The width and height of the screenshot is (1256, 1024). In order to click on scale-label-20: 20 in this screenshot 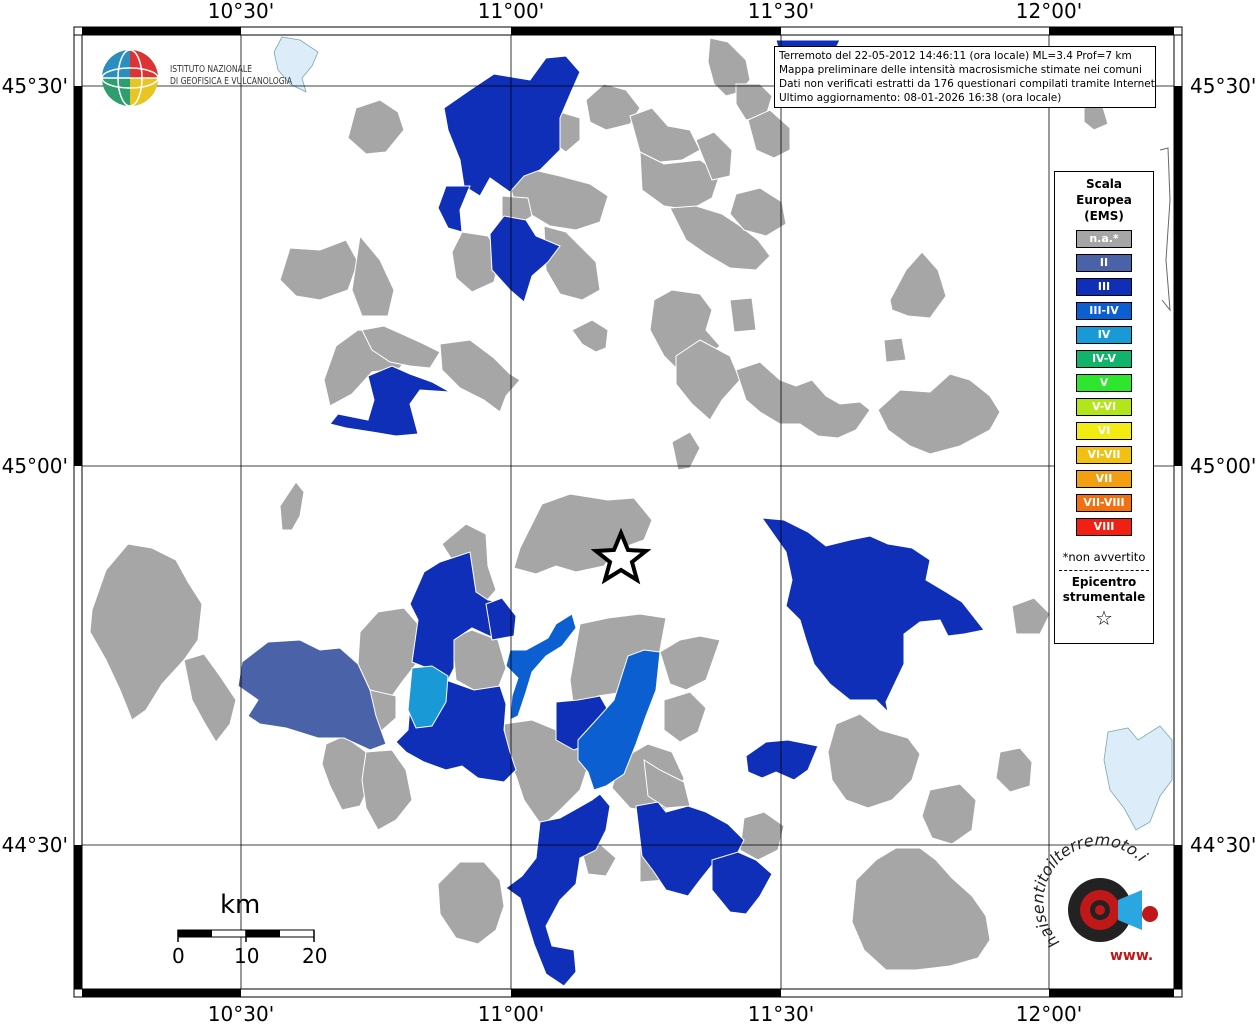, I will do `click(315, 956)`.